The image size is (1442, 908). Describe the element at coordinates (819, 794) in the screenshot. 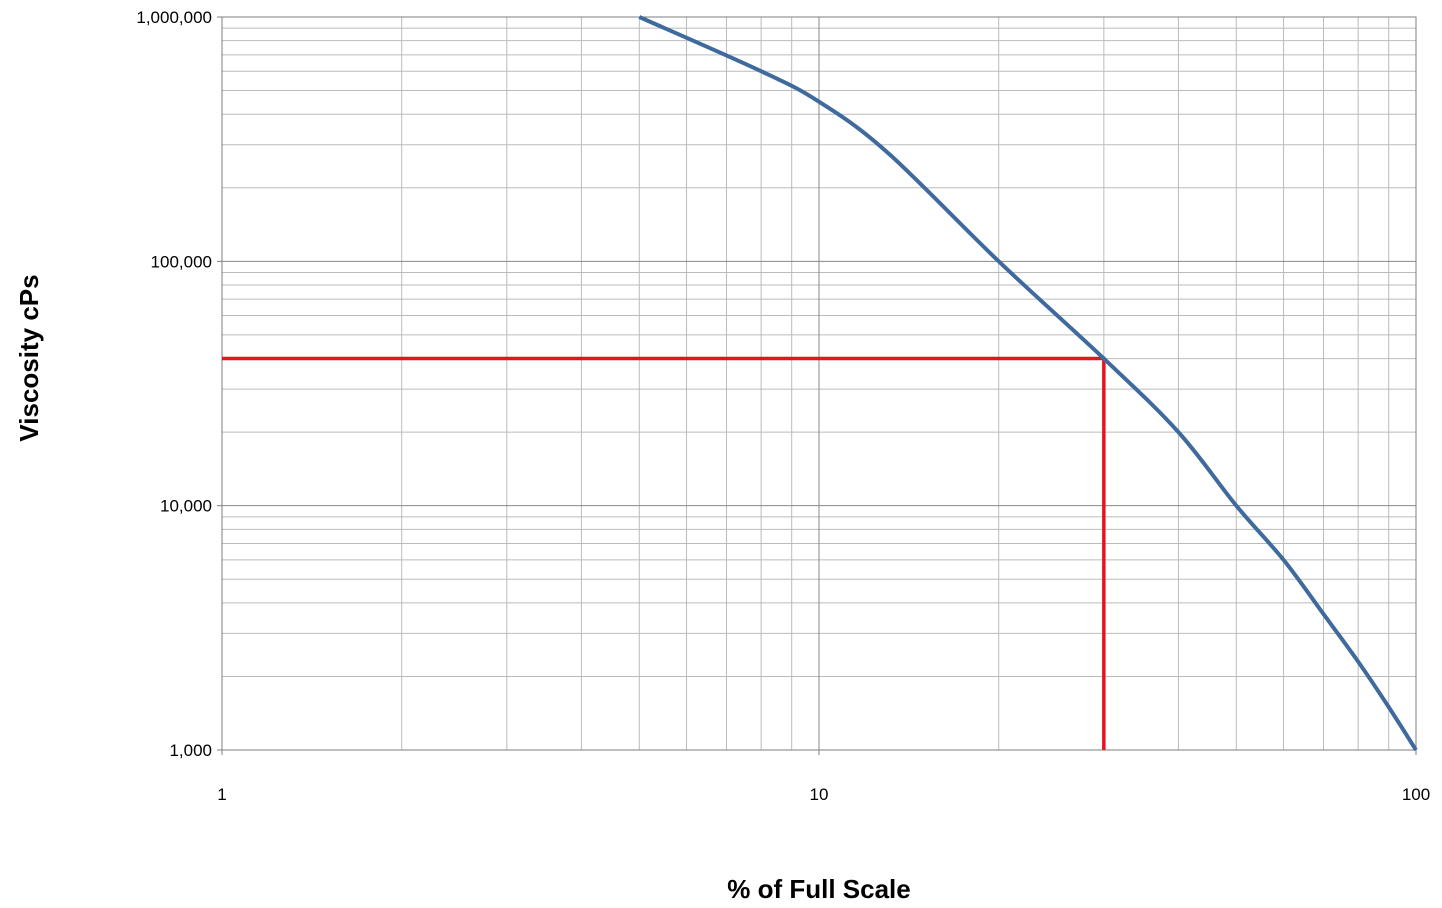

I see `x-tick-label: 10` at that location.